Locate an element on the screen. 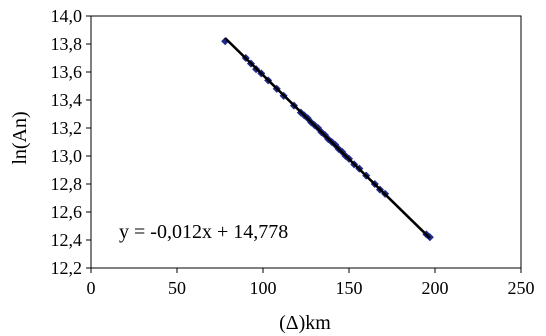 The height and width of the screenshot is (336, 546). y-tick-label: 12,8 is located at coordinates (67, 184).